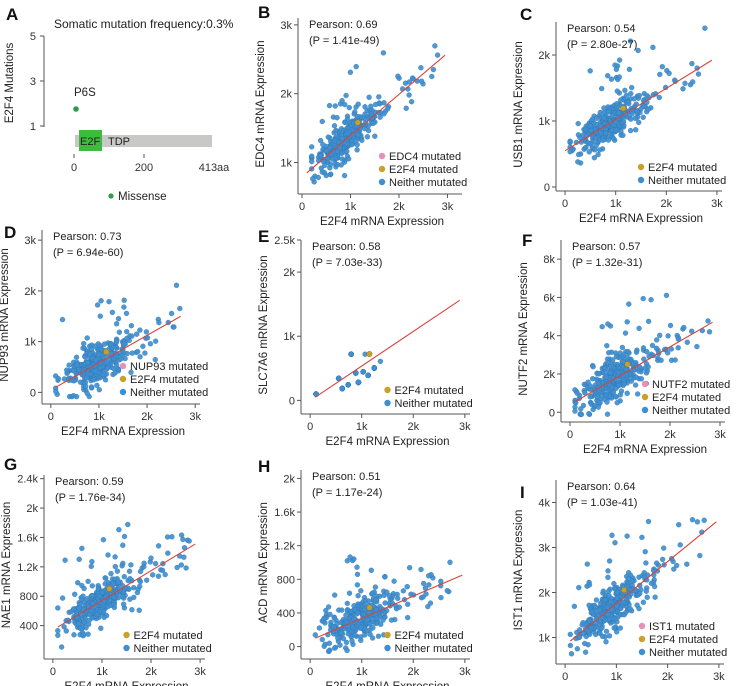 The width and height of the screenshot is (746, 686). What do you see at coordinates (5, 315) in the screenshot?
I see `y-axis-label: NUP93 mRNA Expression` at bounding box center [5, 315].